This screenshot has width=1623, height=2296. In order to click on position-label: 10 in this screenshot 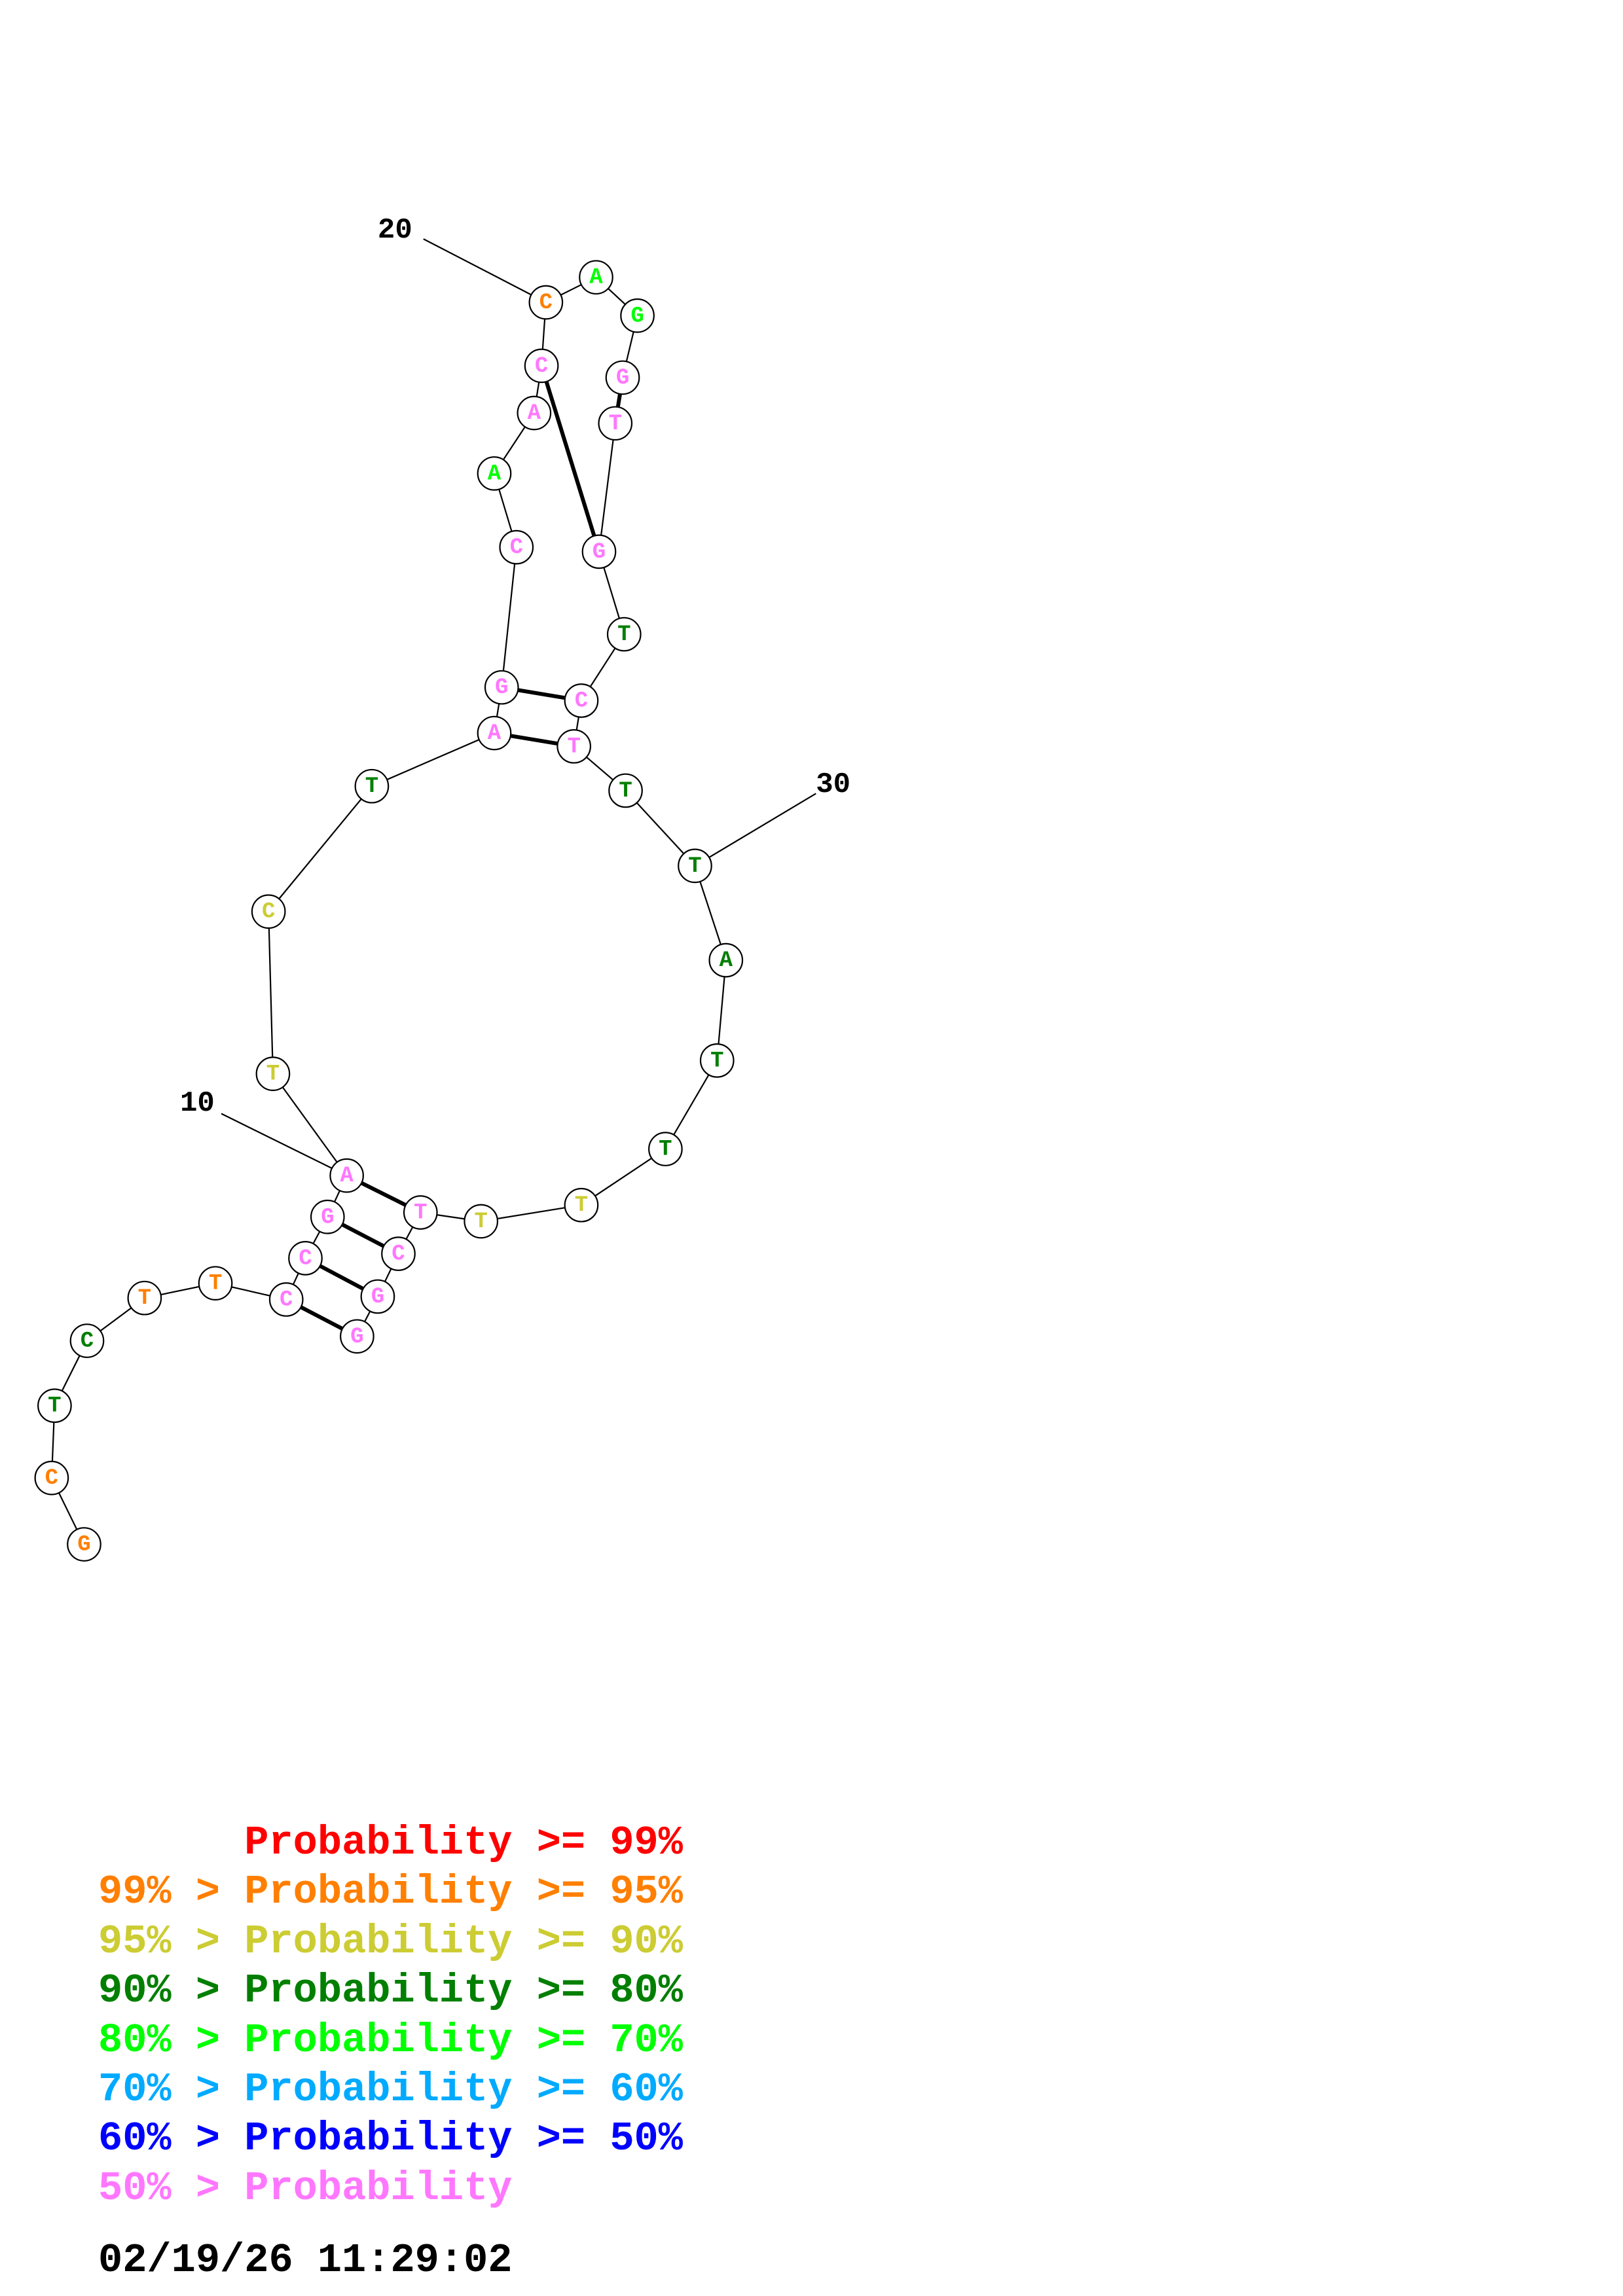, I will do `click(197, 1103)`.